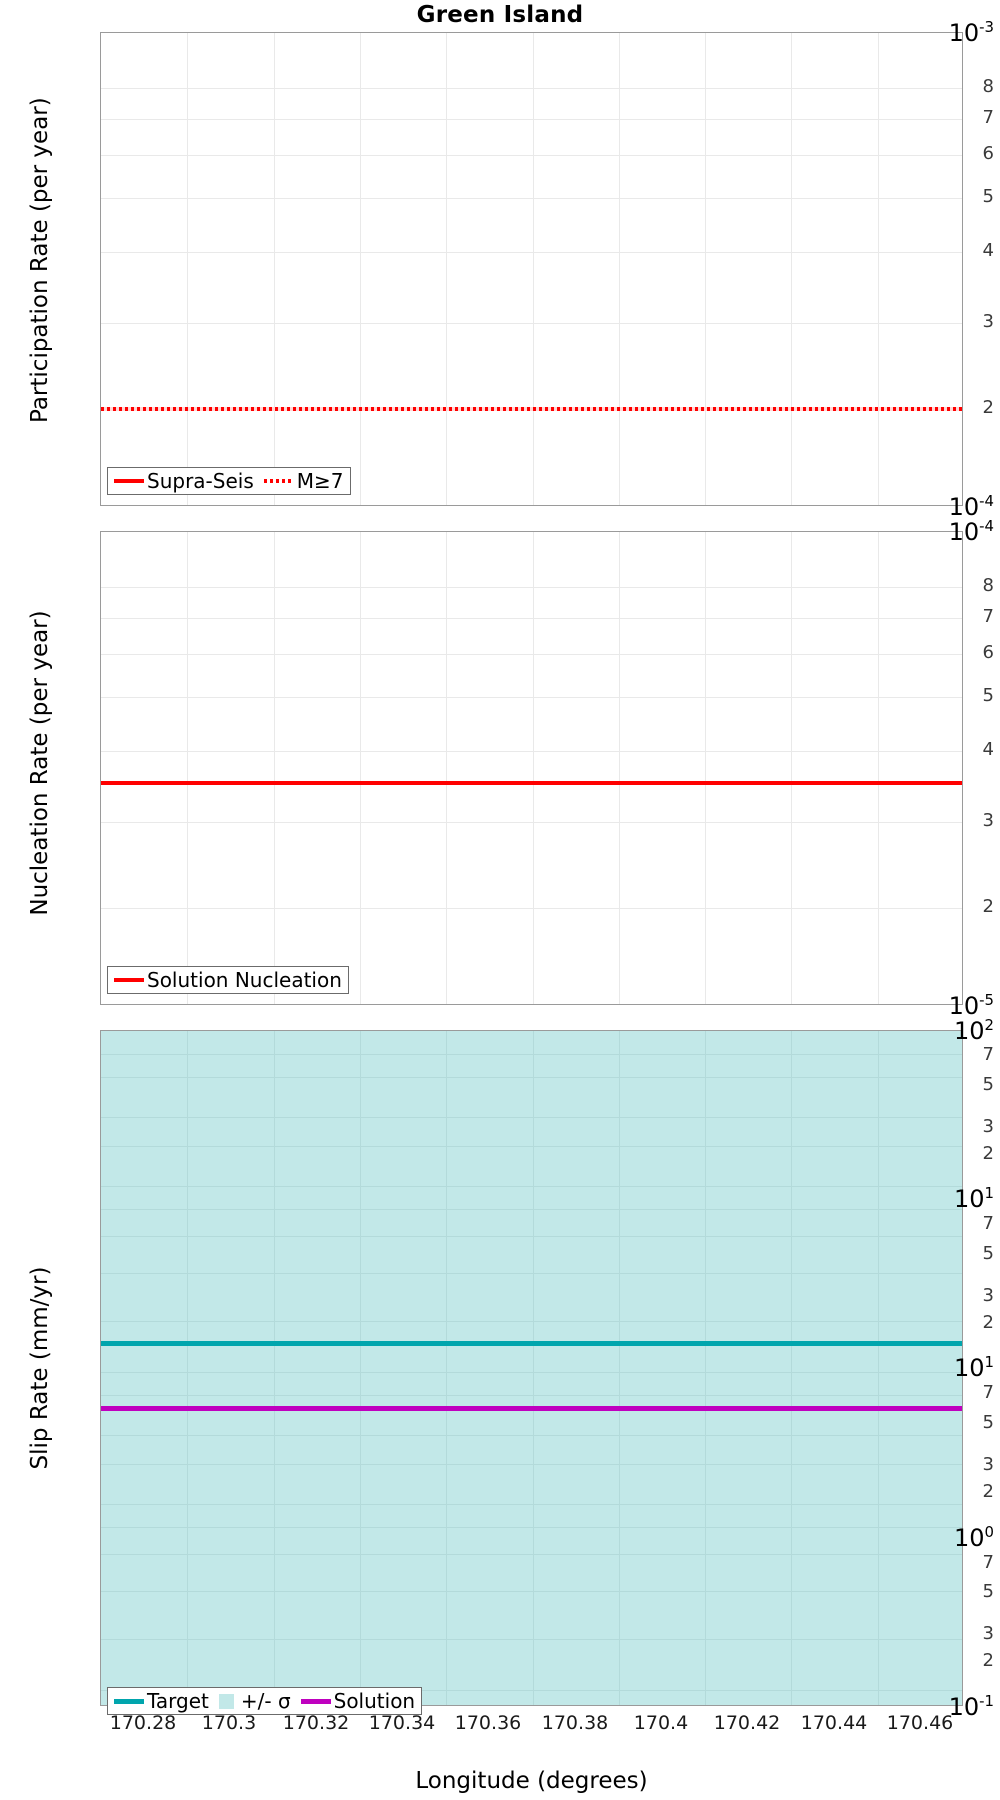 The height and width of the screenshot is (1800, 1000). I want to click on xtick-7: 170.42, so click(747, 1723).